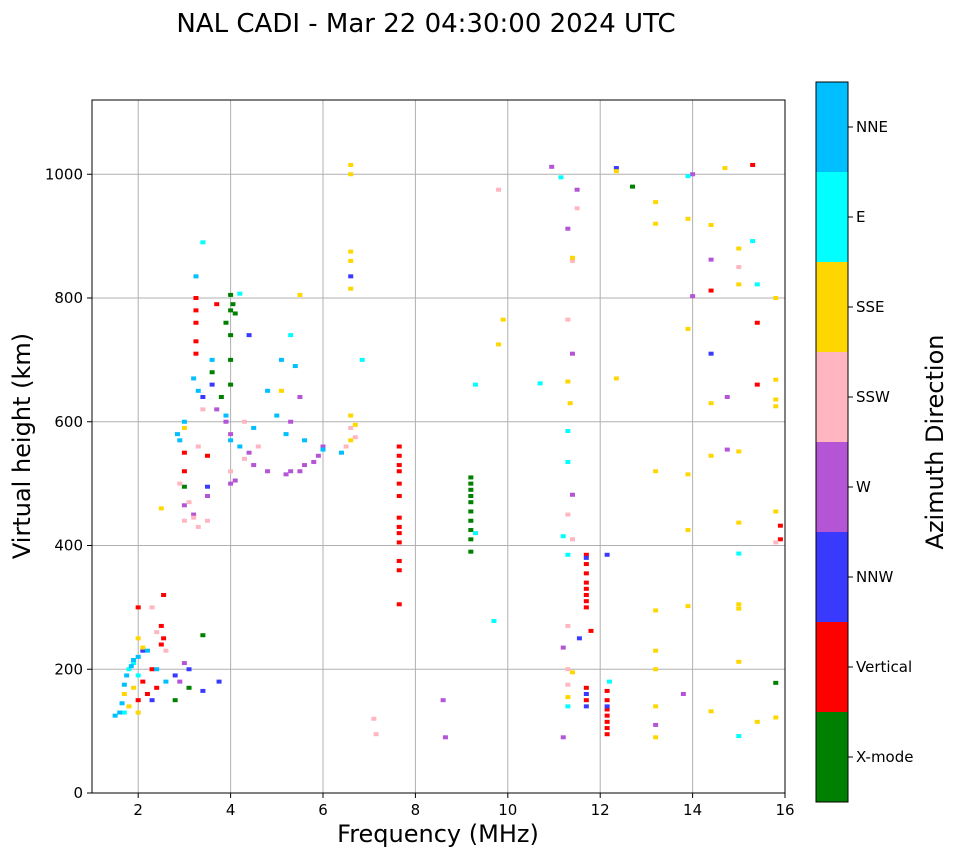 This screenshot has height=857, width=958. I want to click on colorbar: X-mode Vertical NNW W SSW SSE E NNE, so click(864, 442).